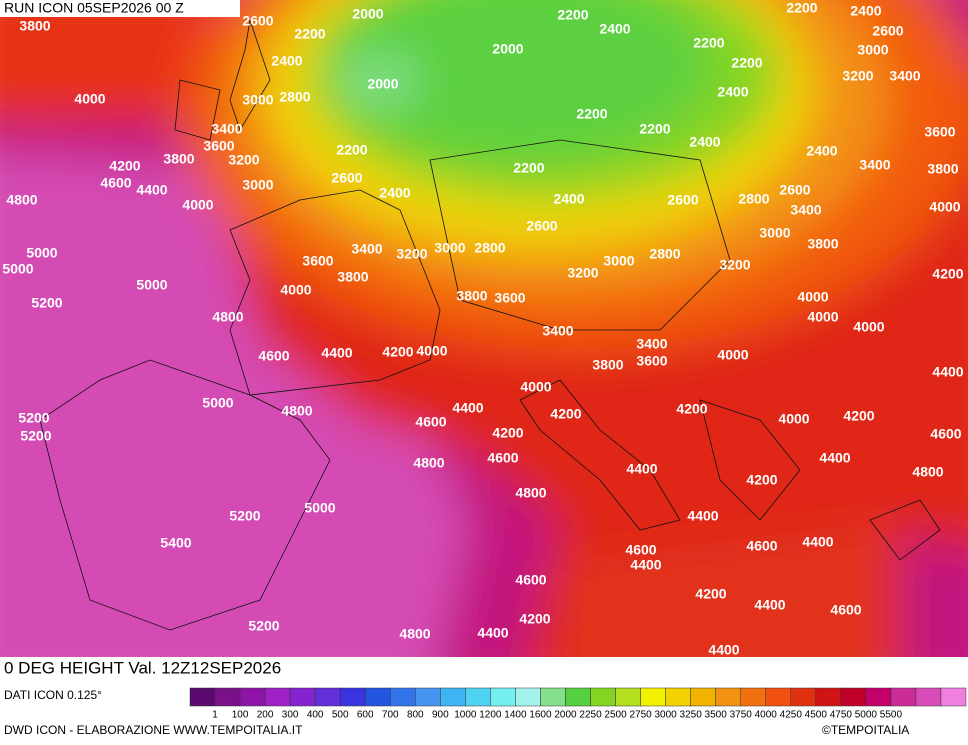 The height and width of the screenshot is (745, 968). What do you see at coordinates (340, 715) in the screenshot?
I see `legend-label: 500` at bounding box center [340, 715].